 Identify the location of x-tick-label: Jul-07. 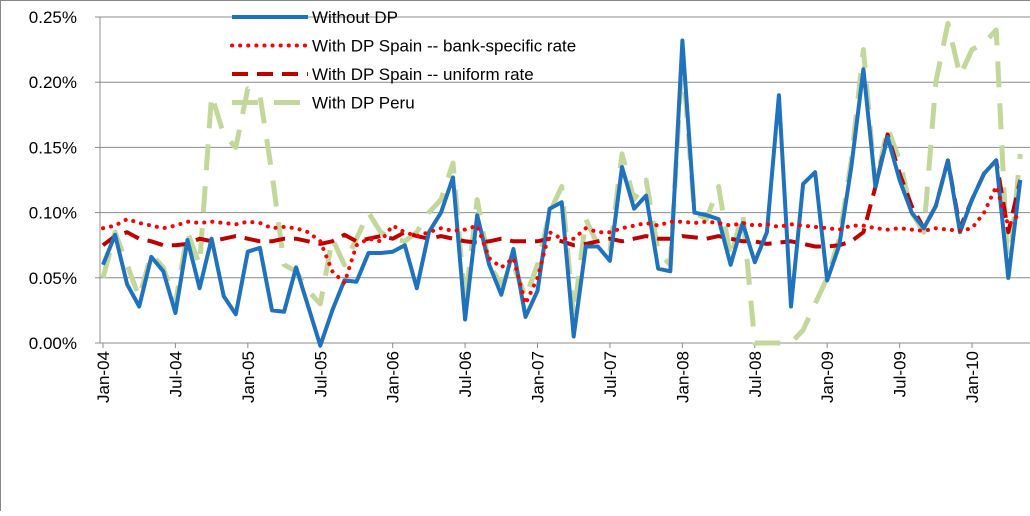
(610, 374).